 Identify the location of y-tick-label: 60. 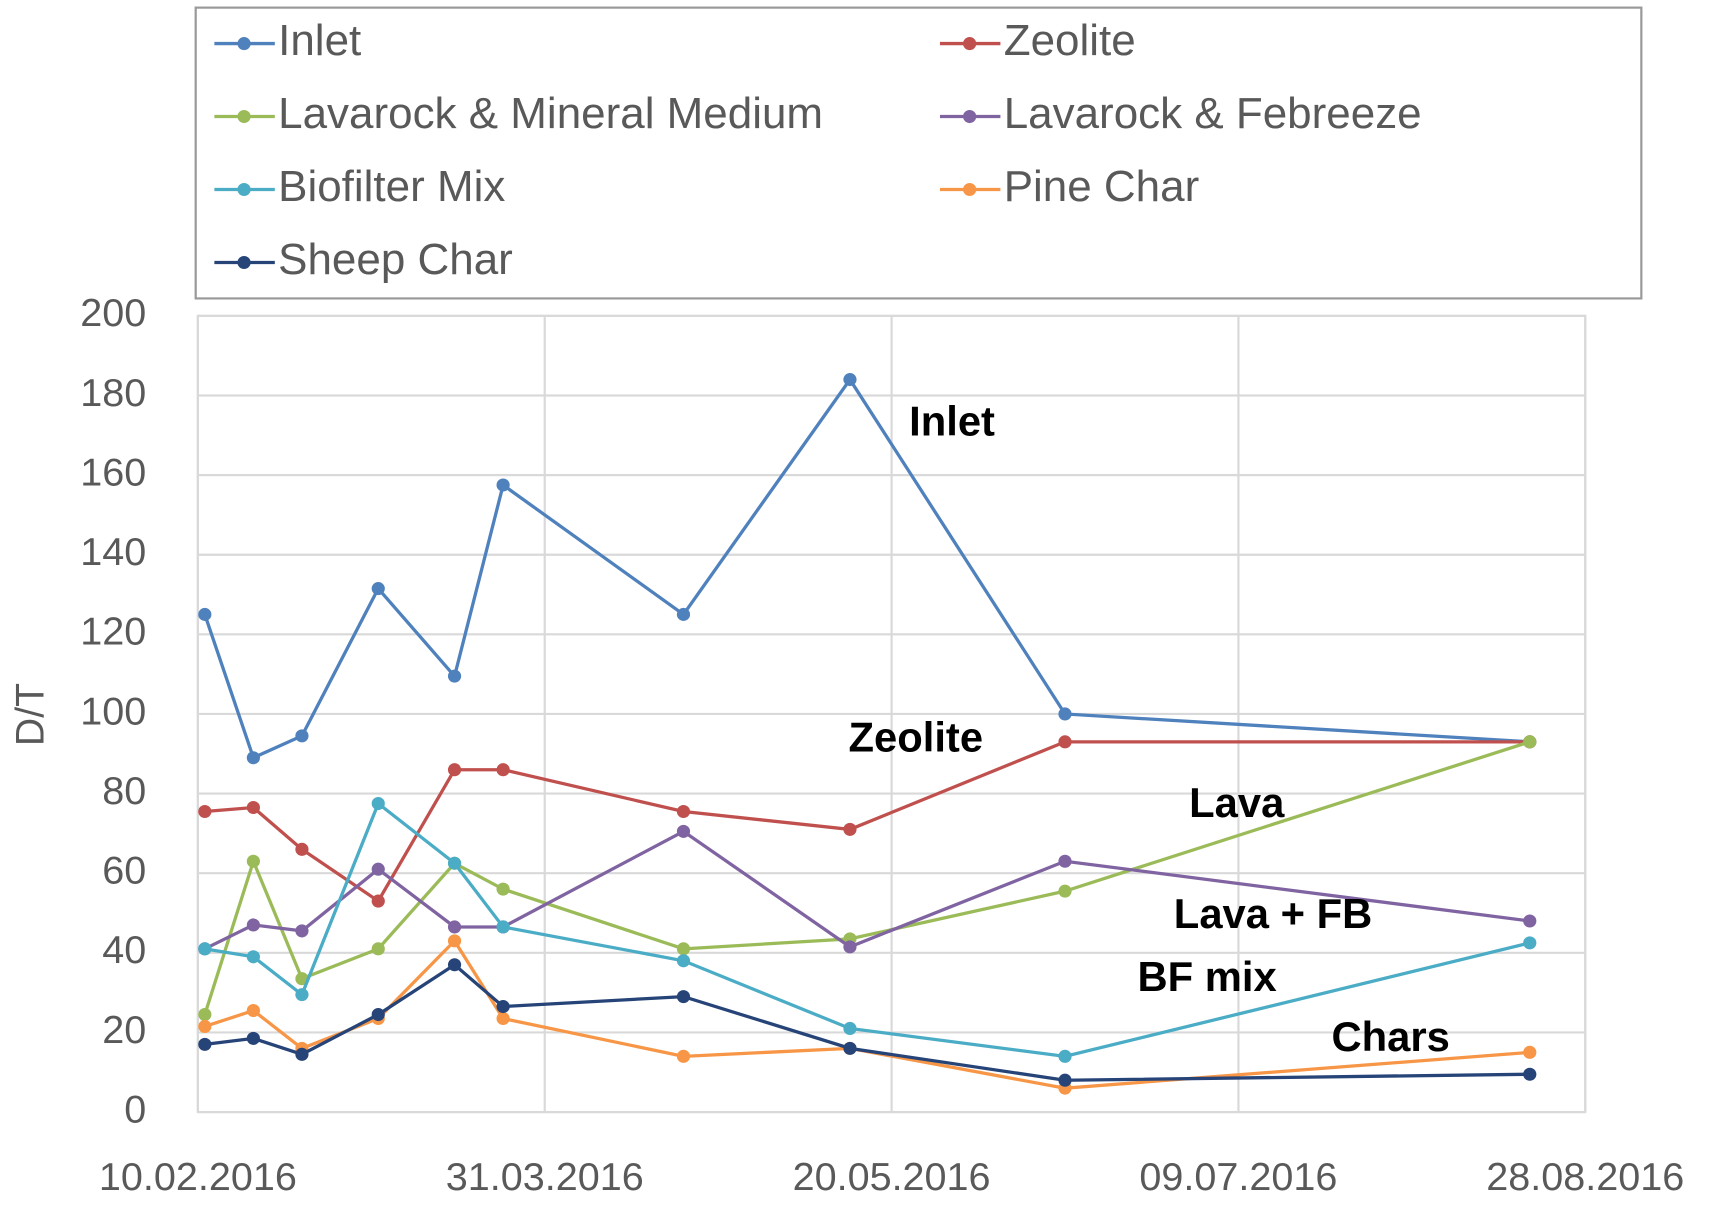
(124, 871).